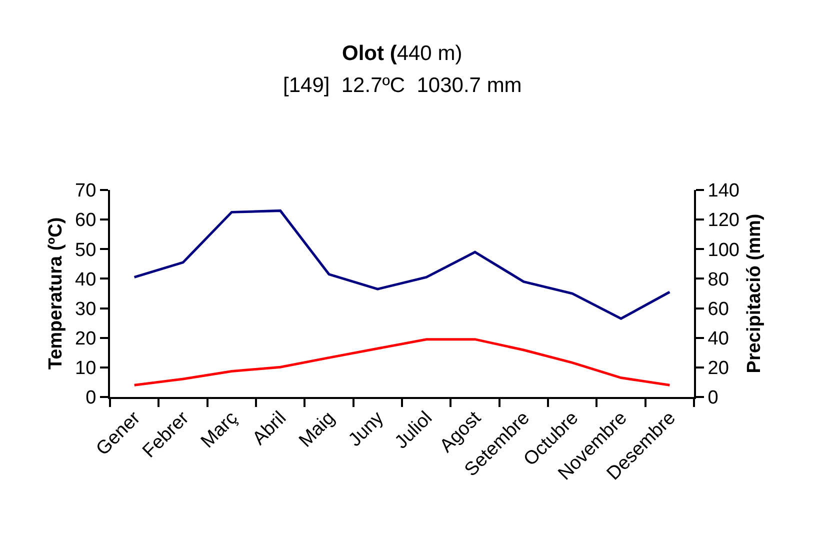 This screenshot has height=542, width=814. What do you see at coordinates (718, 279) in the screenshot?
I see `y2-tick-label: 80` at bounding box center [718, 279].